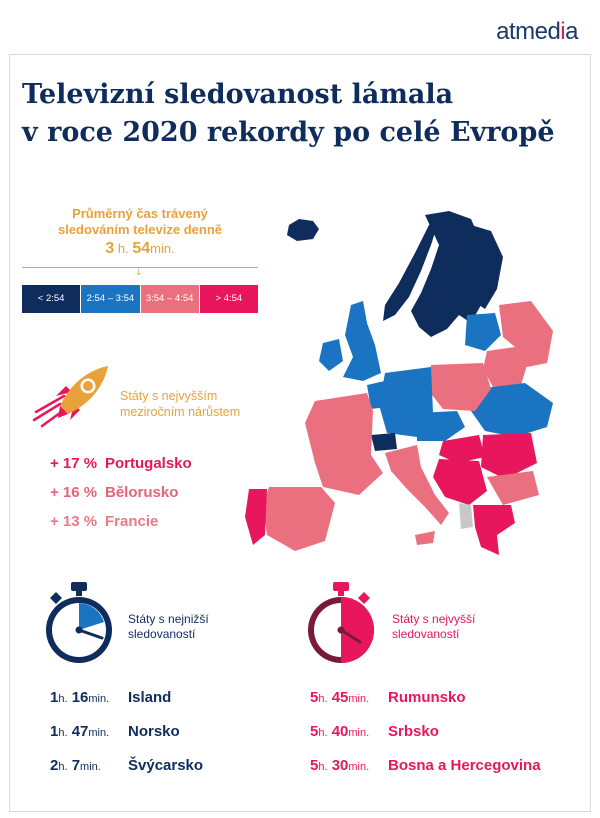 This screenshot has height=818, width=600. What do you see at coordinates (74, 492) in the screenshot?
I see `growth-pct: + 16 %` at bounding box center [74, 492].